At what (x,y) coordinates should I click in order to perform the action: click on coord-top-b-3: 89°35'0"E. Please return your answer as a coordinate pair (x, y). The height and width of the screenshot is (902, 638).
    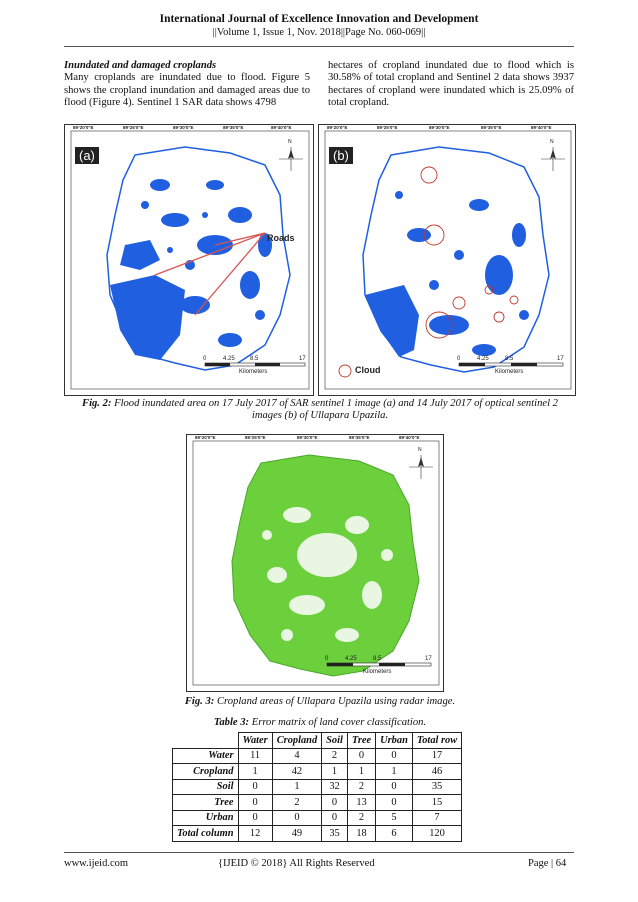
    Looking at the image, I should click on (491, 127).